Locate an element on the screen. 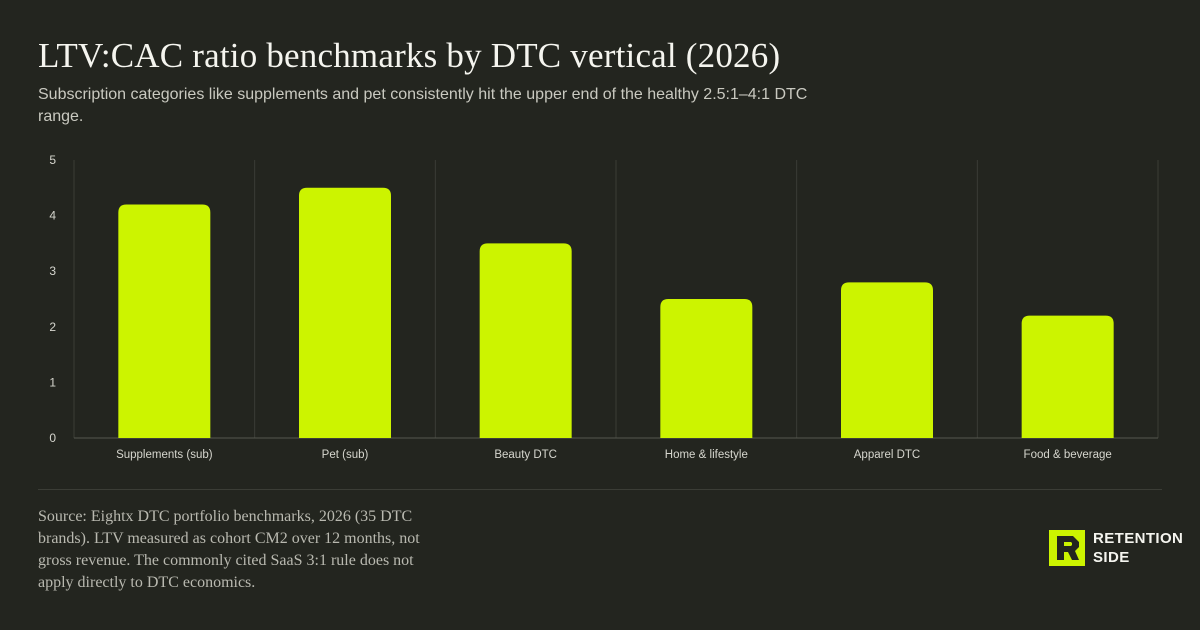 This screenshot has width=1200, height=630. x-tick-label: Home & lifestyle is located at coordinates (706, 455).